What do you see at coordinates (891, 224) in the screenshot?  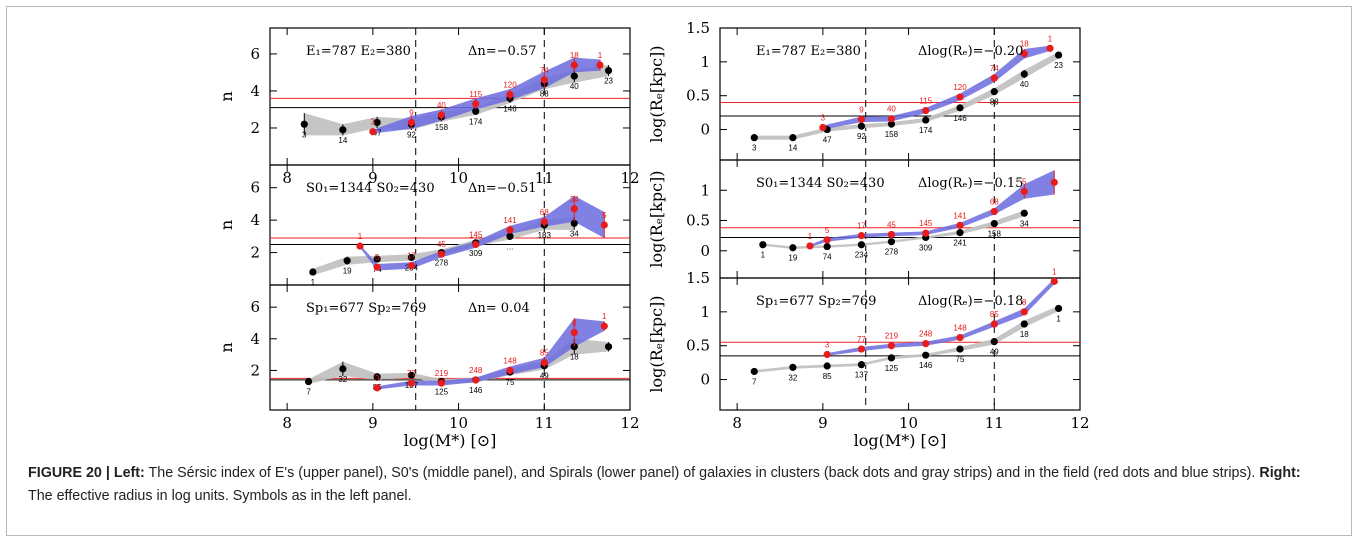 I see `field-count-label: 45` at bounding box center [891, 224].